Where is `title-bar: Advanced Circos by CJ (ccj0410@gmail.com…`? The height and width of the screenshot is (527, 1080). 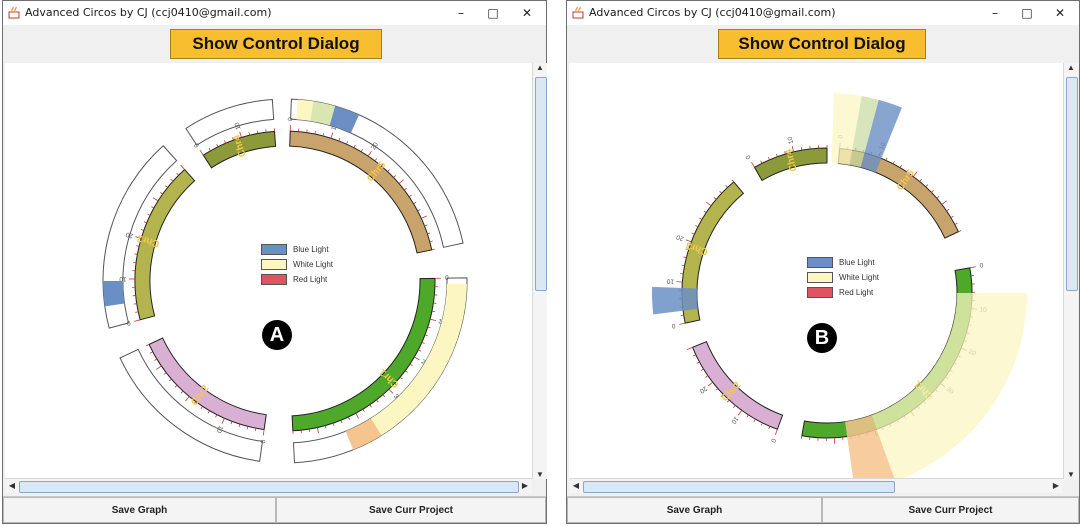 title-bar: Advanced Circos by CJ (ccj0410@gmail.com… is located at coordinates (823, 13).